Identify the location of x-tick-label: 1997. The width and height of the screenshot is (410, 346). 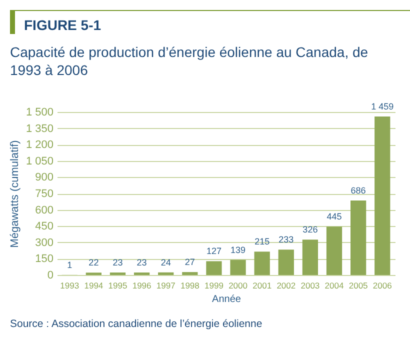
(166, 285).